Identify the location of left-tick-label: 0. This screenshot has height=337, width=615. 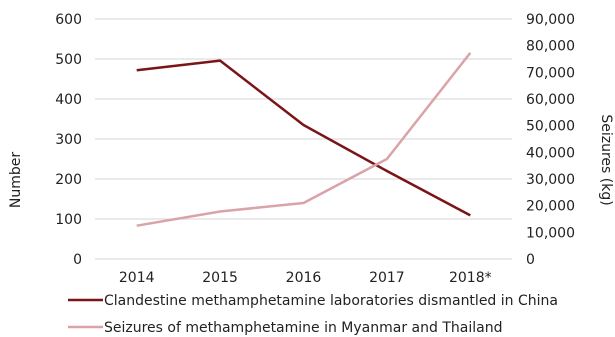
(77, 260).